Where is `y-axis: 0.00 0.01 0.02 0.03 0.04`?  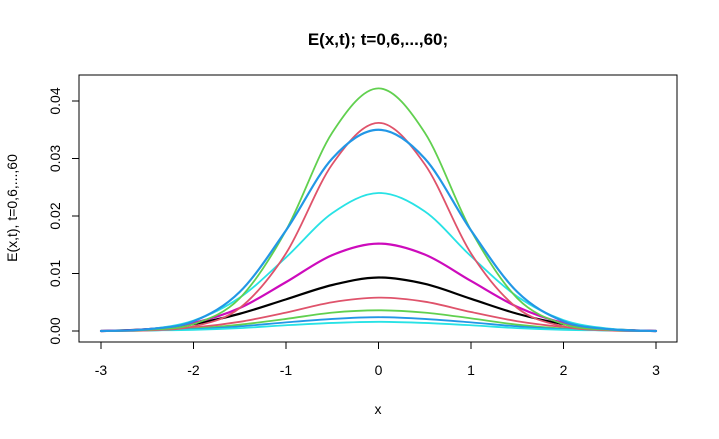
y-axis: 0.00 0.01 0.02 0.03 0.04 is located at coordinates (63, 216).